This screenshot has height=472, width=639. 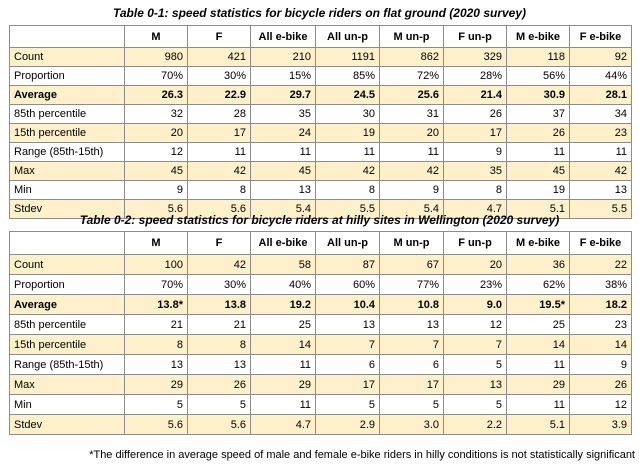 What do you see at coordinates (156, 284) in the screenshot?
I see `cell: 70%` at bounding box center [156, 284].